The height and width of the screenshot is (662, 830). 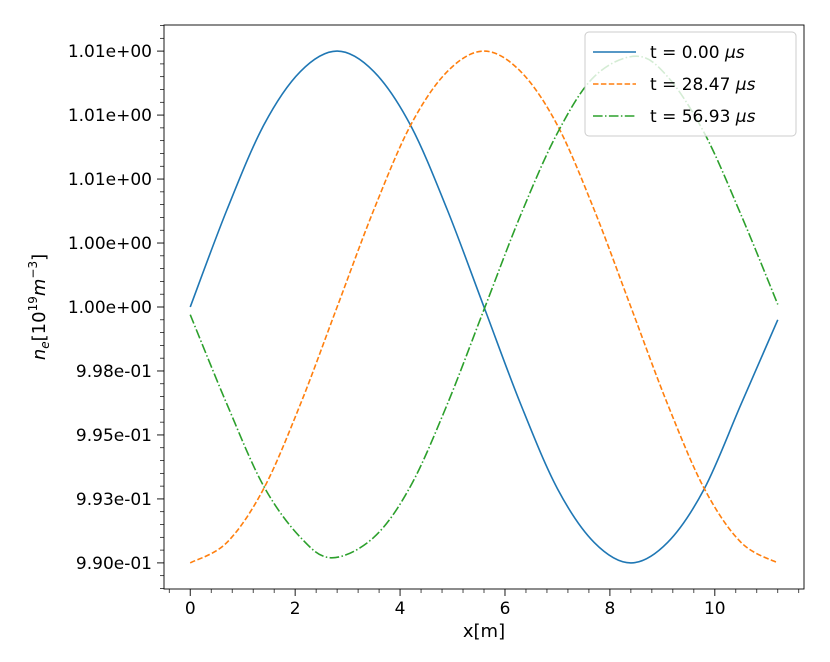 What do you see at coordinates (505, 609) in the screenshot?
I see `x-tick-label: 6` at bounding box center [505, 609].